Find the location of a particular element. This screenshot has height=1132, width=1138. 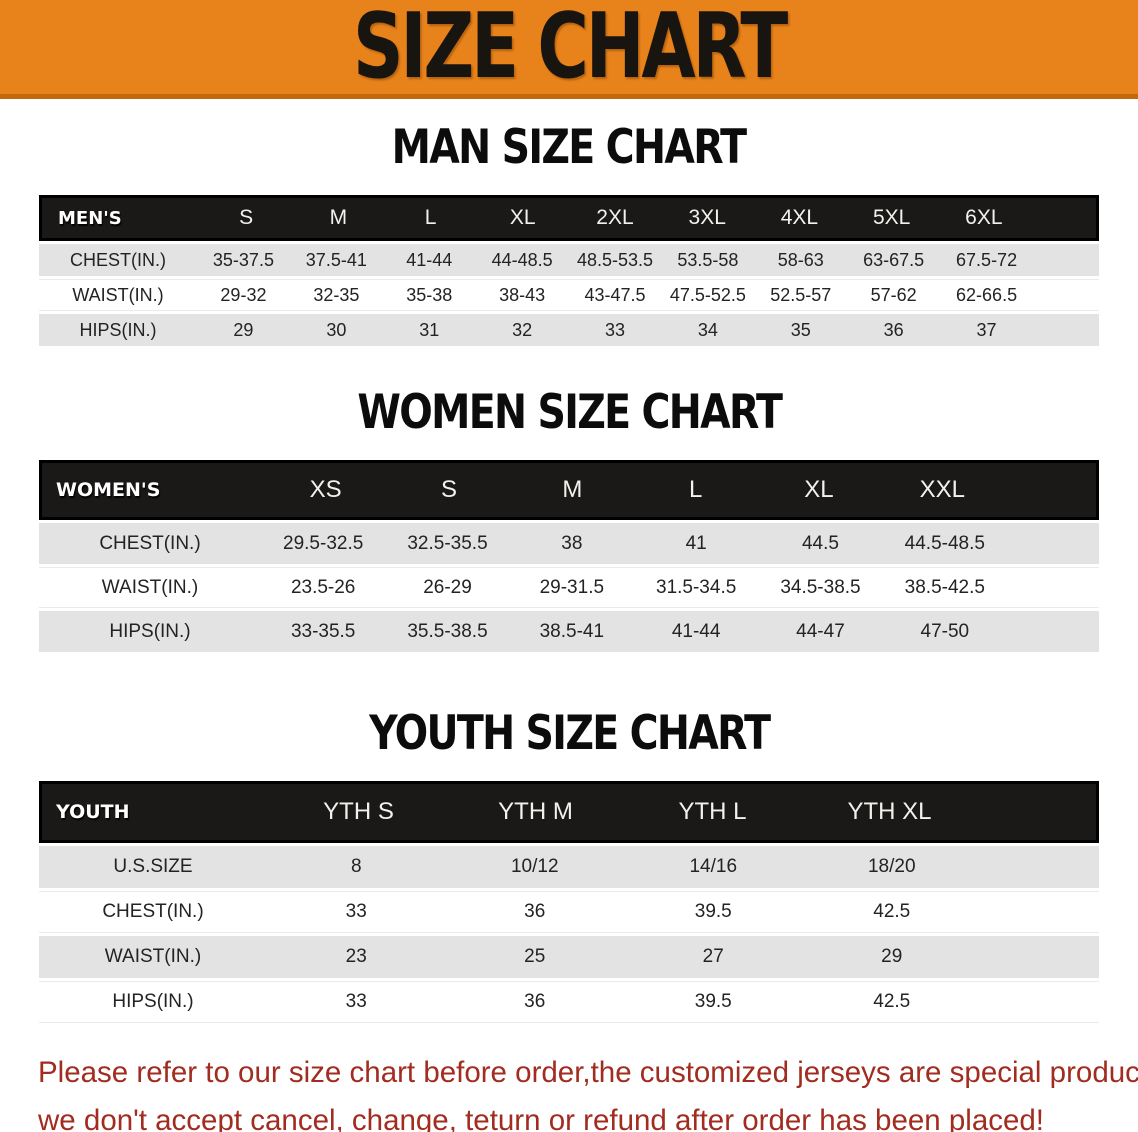

size-value: 44-48.5 is located at coordinates (522, 259).